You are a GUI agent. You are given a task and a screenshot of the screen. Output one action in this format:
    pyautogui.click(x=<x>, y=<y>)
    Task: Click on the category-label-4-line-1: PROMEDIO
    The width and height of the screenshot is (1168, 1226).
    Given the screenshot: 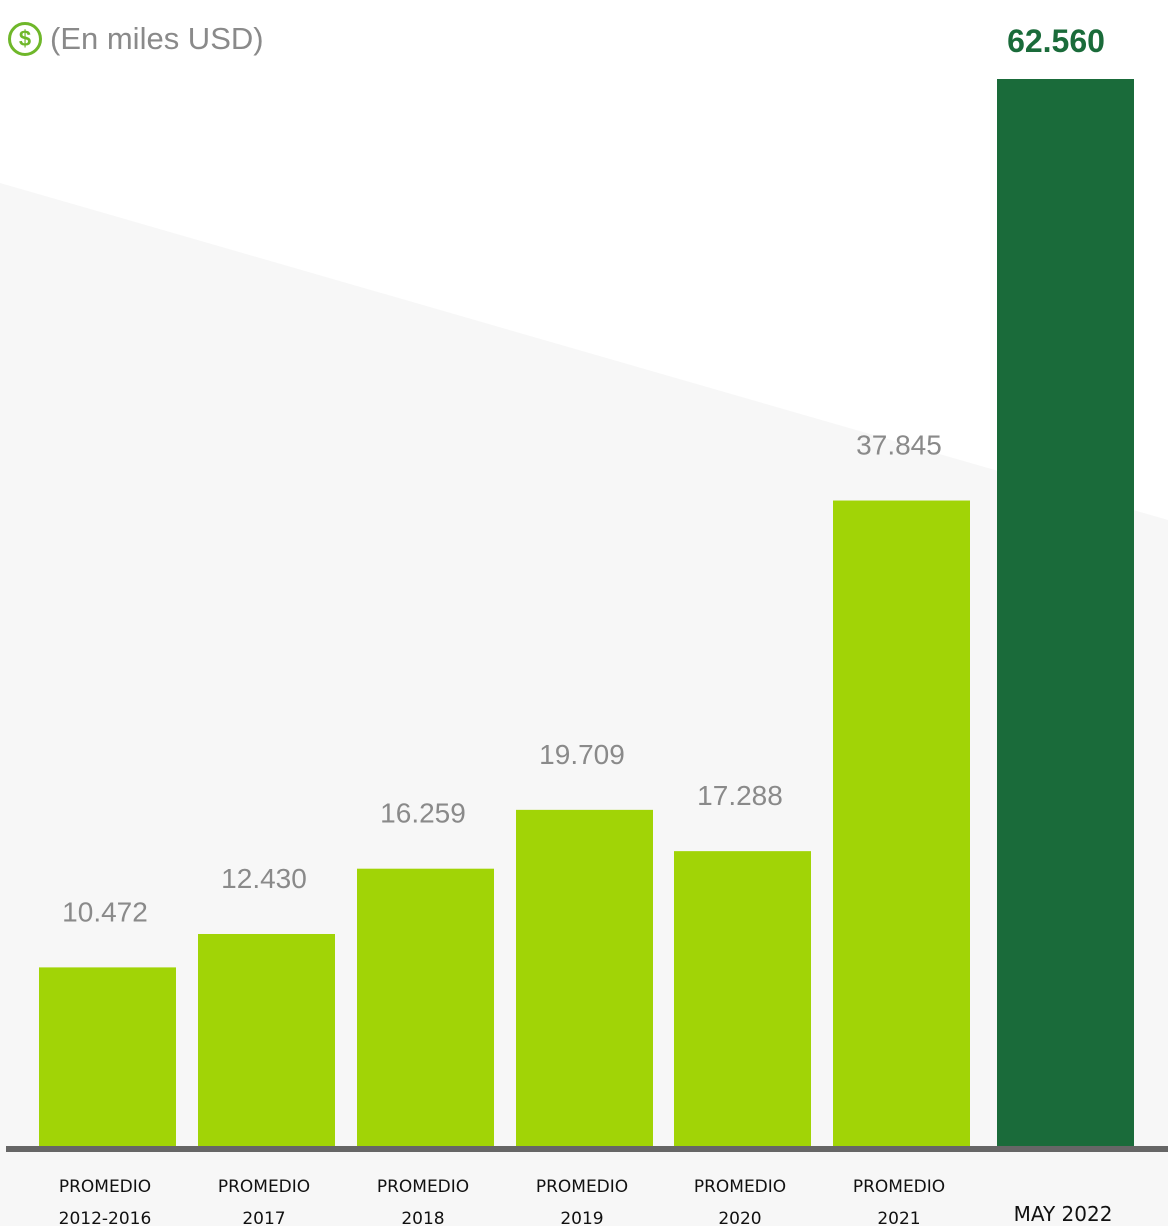 What is the action you would take?
    pyautogui.click(x=582, y=1187)
    